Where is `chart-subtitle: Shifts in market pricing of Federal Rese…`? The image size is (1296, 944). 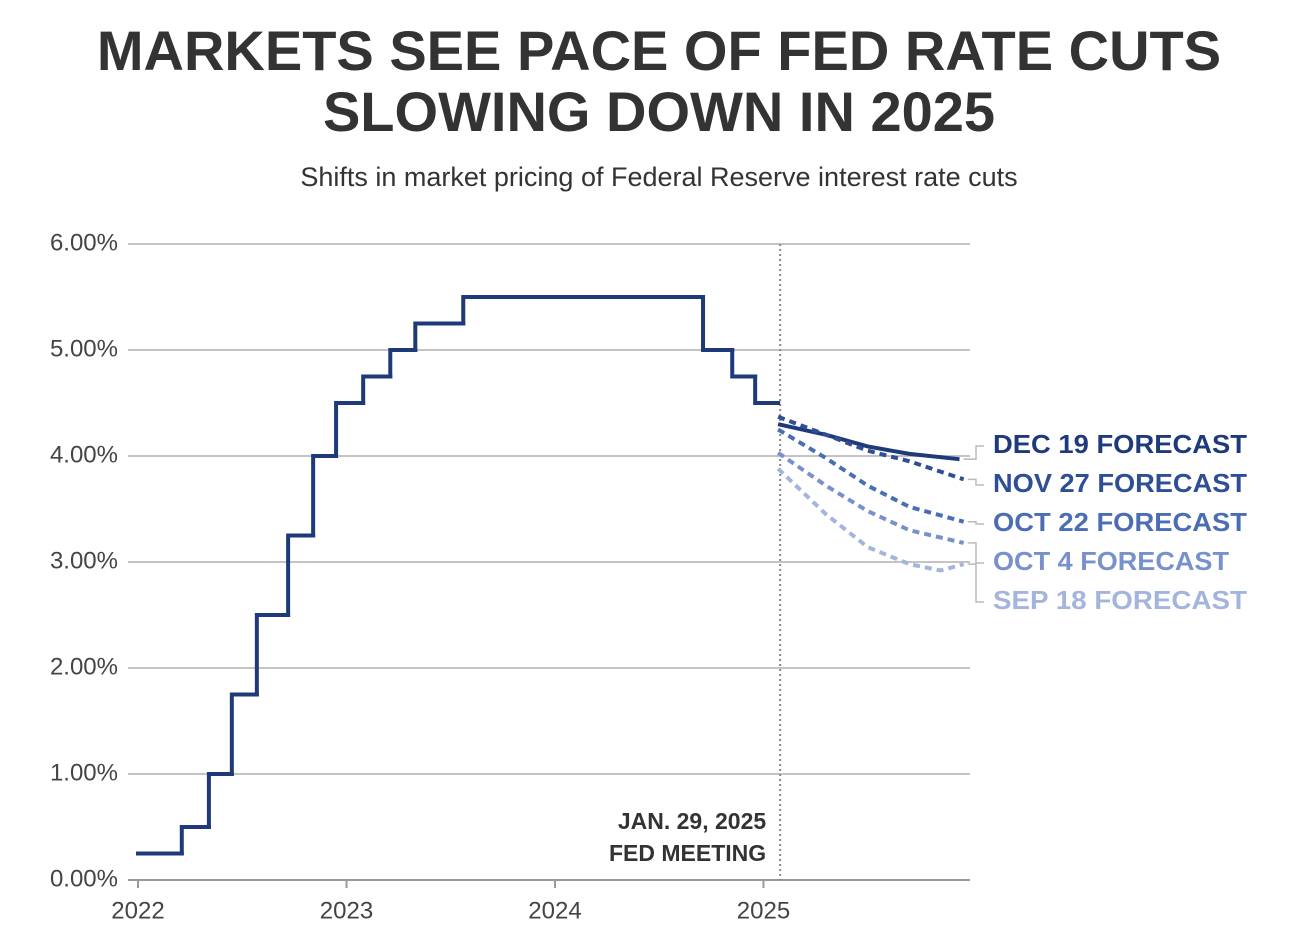 chart-subtitle: Shifts in market pricing of Federal Rese… is located at coordinates (658, 177).